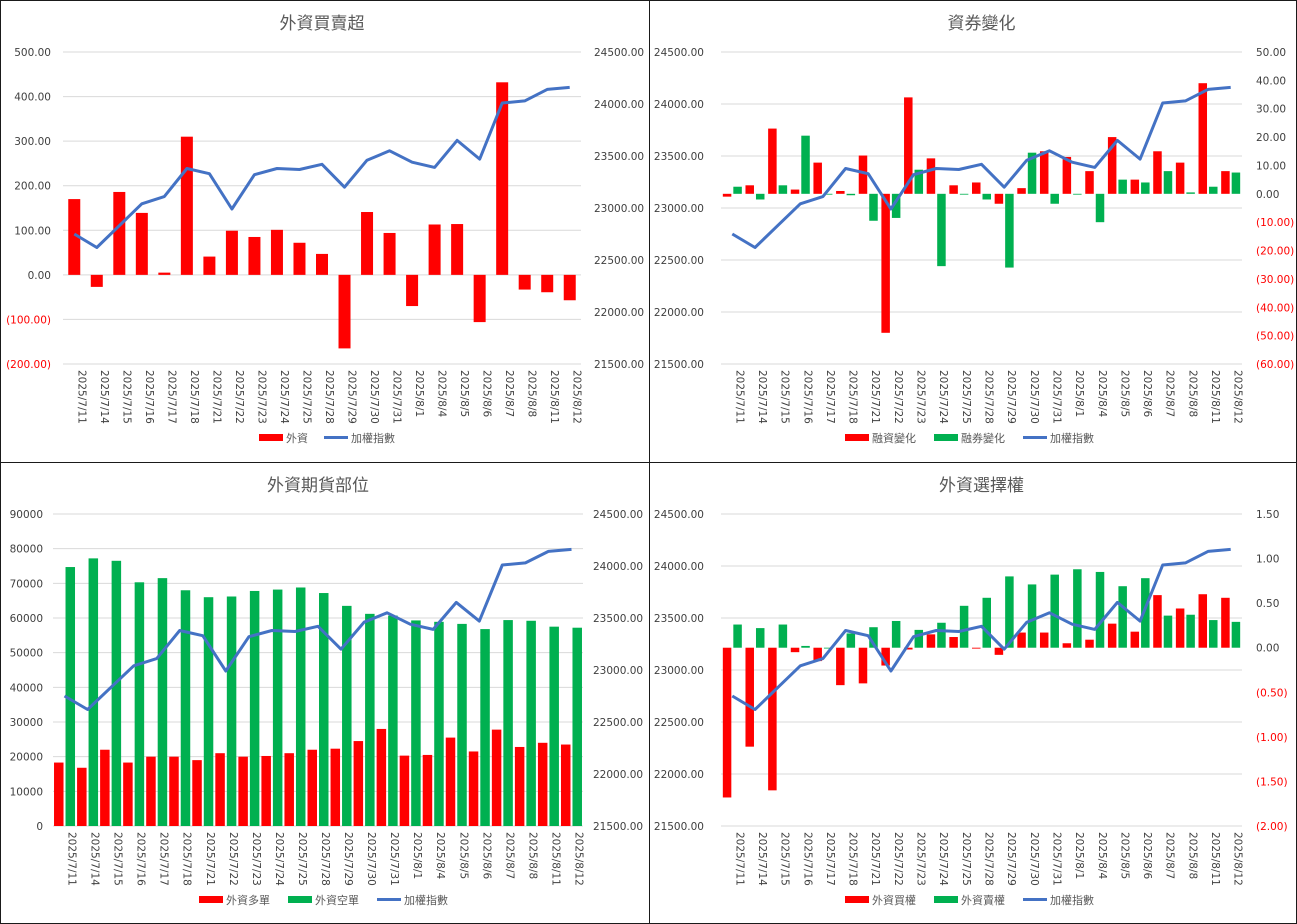 The width and height of the screenshot is (1297, 924). What do you see at coordinates (739, 859) in the screenshot?
I see `x-tick-label: 2025/7/11` at bounding box center [739, 859].